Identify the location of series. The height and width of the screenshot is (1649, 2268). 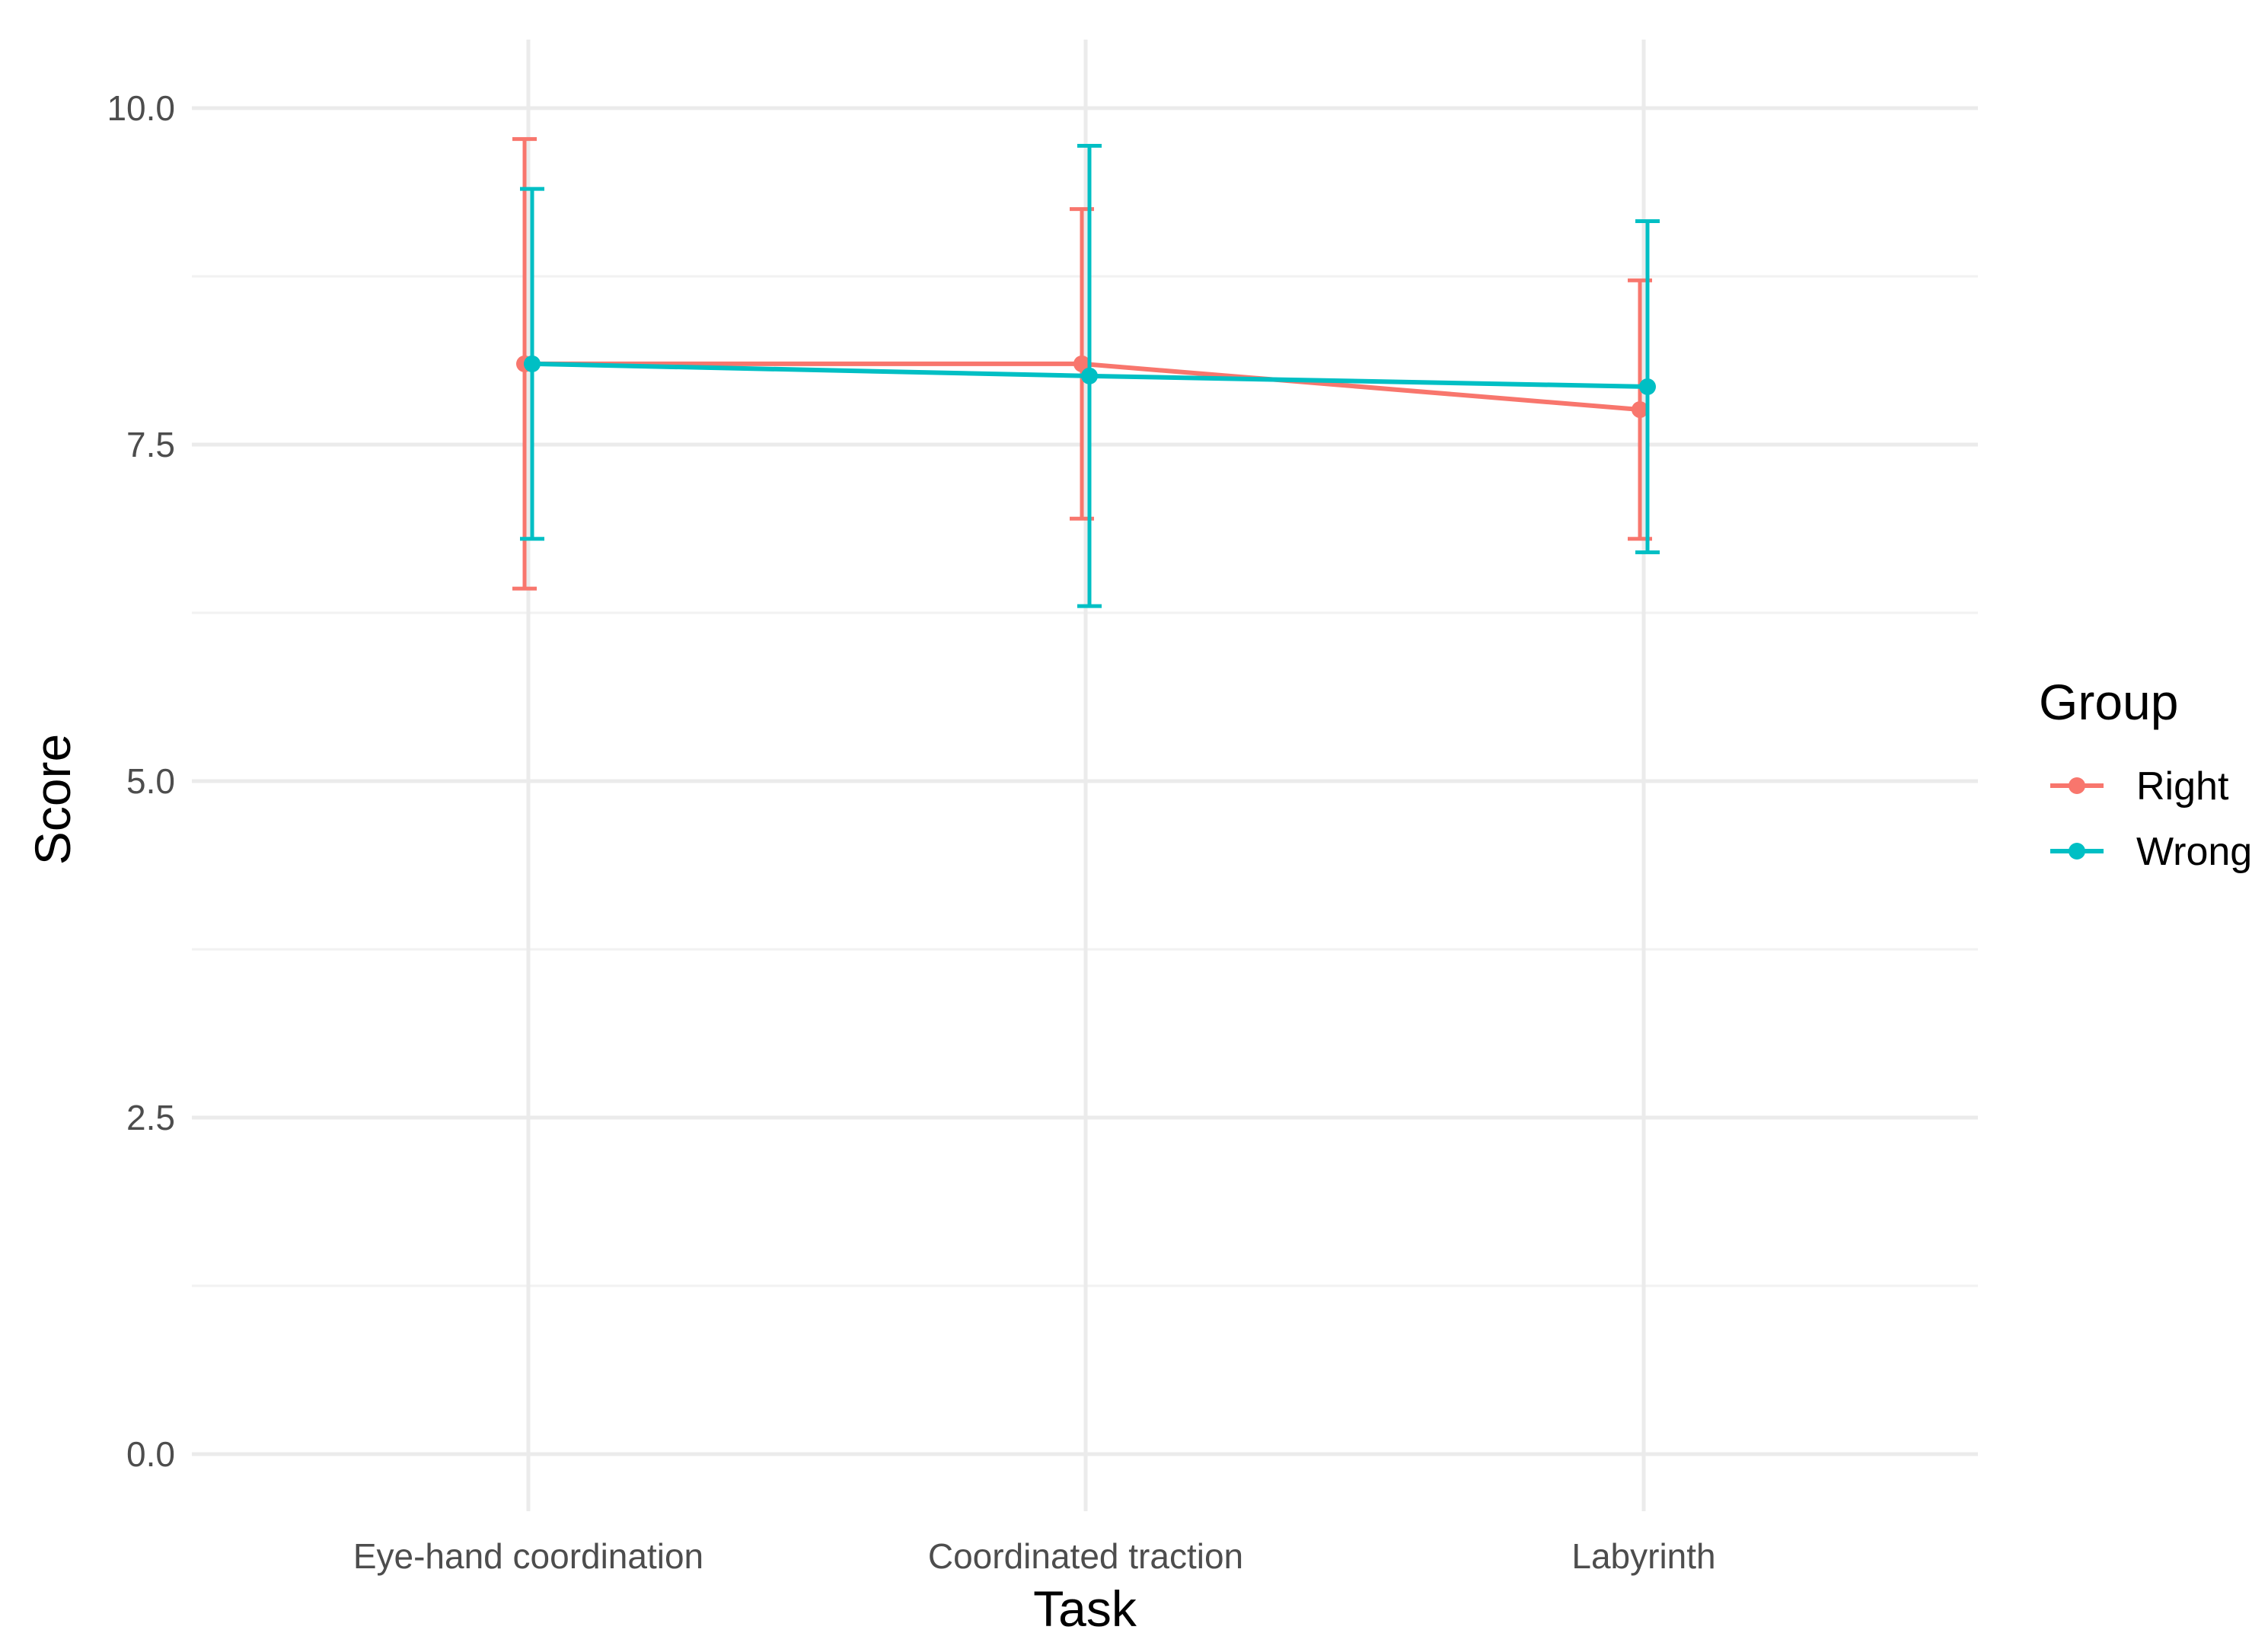
(1086, 372).